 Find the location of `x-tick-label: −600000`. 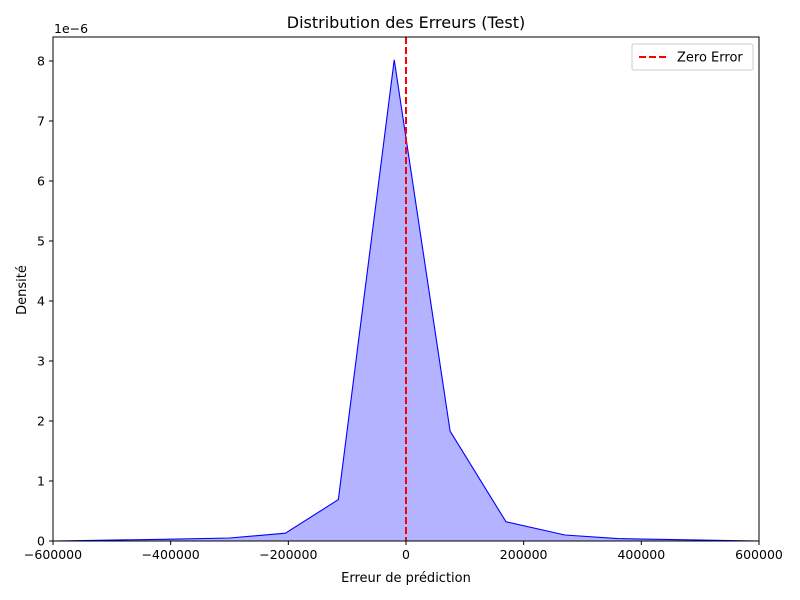

x-tick-label: −600000 is located at coordinates (53, 554).